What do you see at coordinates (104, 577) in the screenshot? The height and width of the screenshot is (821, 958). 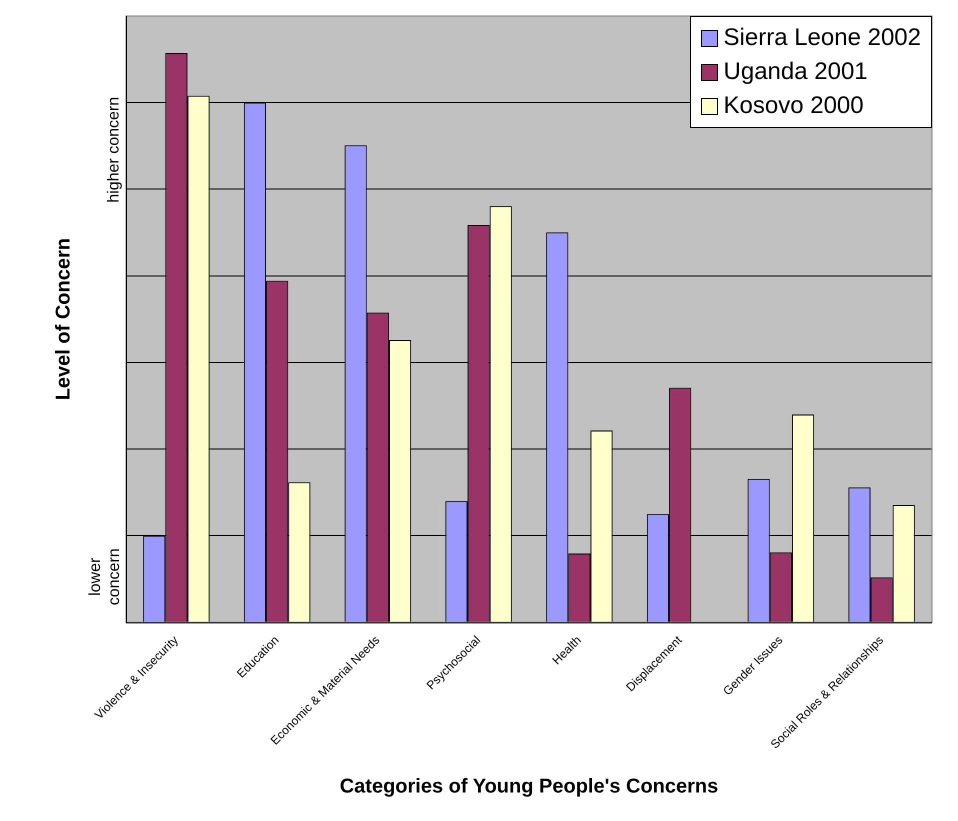 I see `text: lower concern` at bounding box center [104, 577].